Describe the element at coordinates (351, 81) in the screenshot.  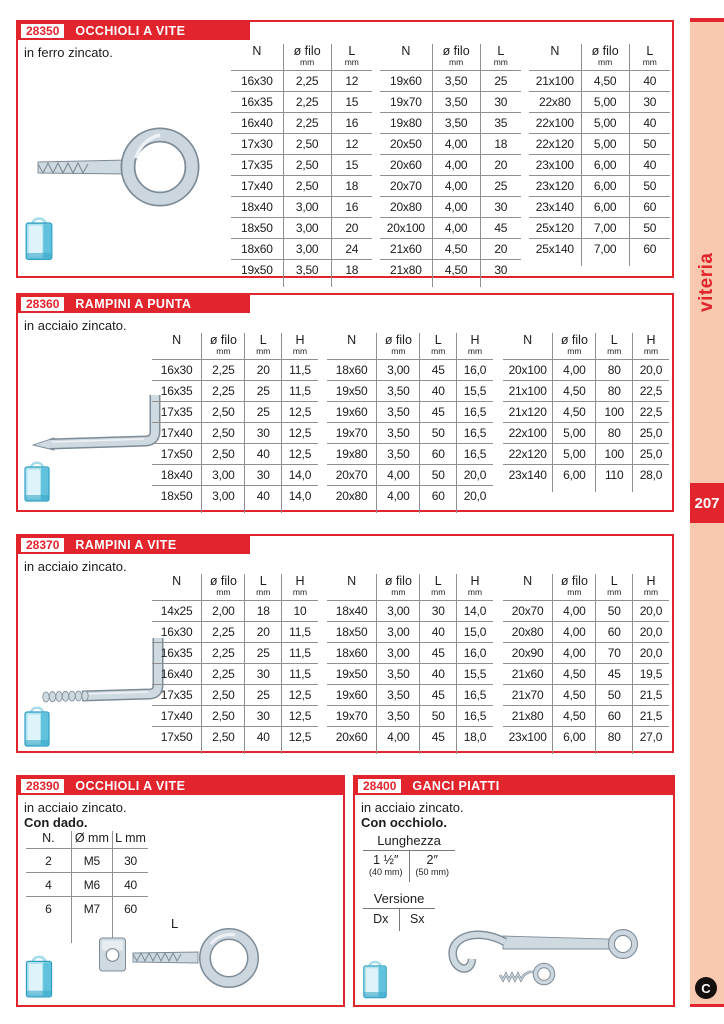
I see `value-cell: 12` at that location.